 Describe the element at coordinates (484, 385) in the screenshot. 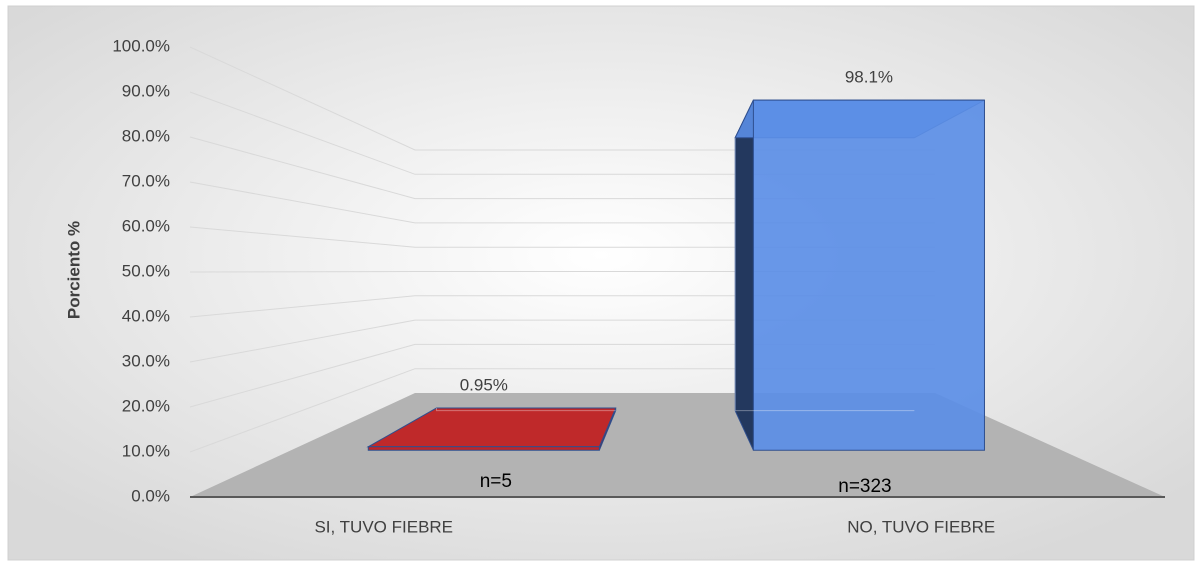

I see `data-label: 0.95%` at that location.